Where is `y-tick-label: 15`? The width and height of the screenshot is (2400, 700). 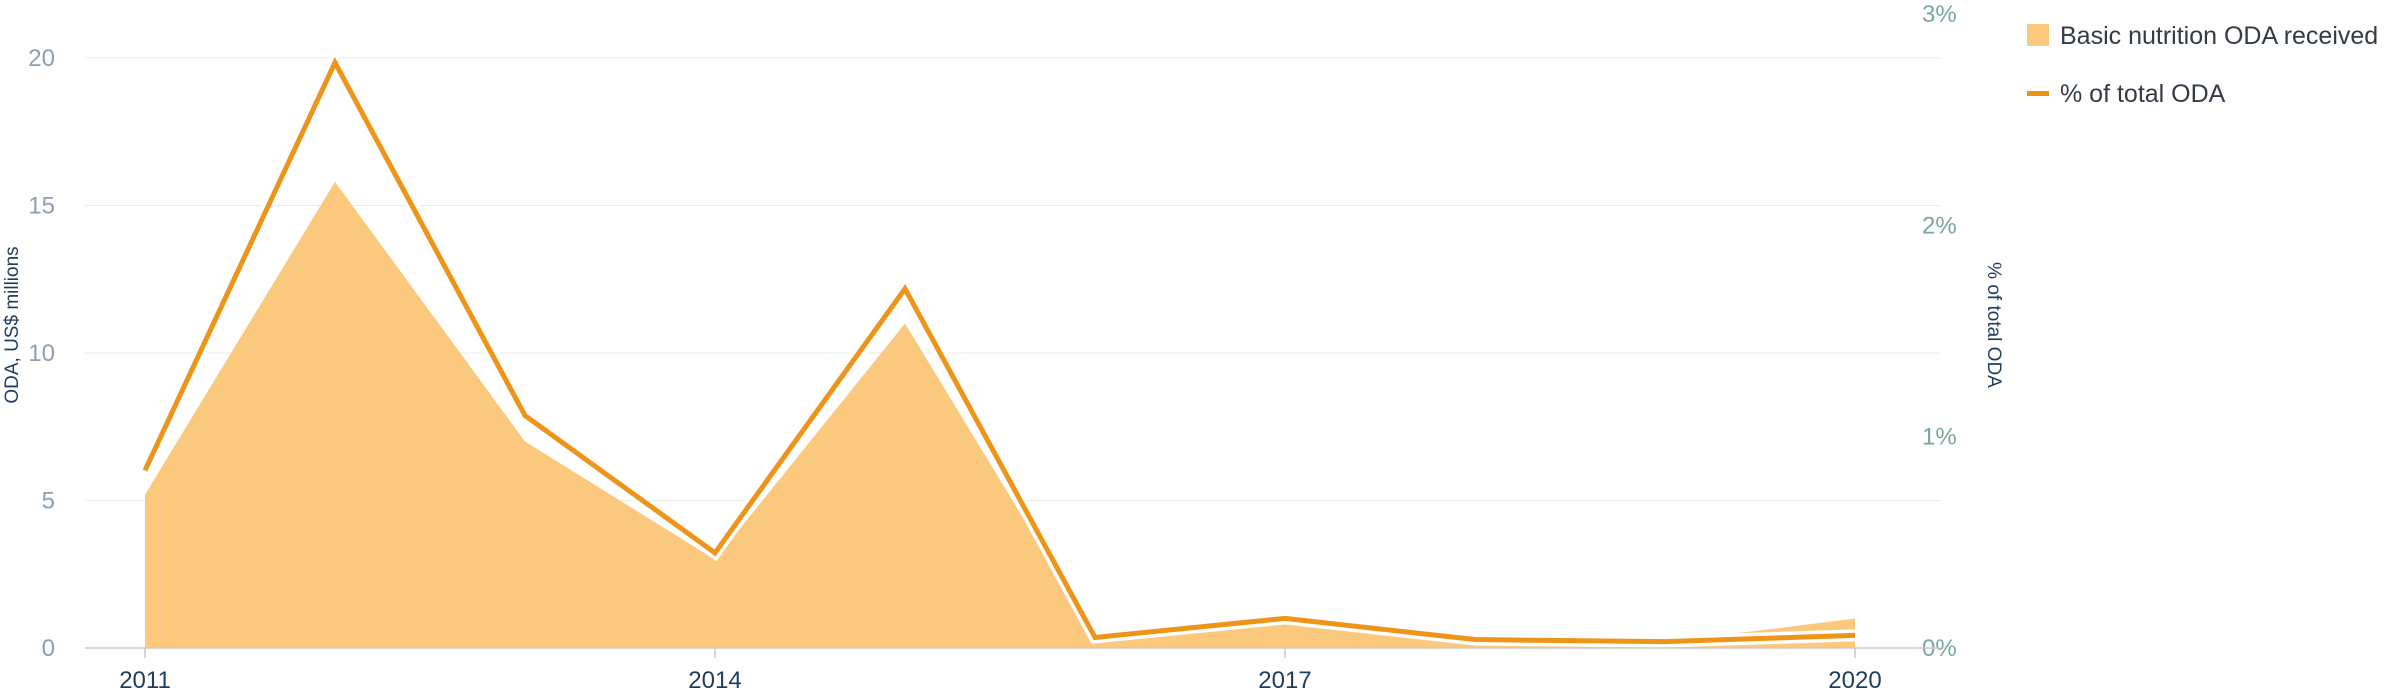 y-tick-label: 15 is located at coordinates (41, 206).